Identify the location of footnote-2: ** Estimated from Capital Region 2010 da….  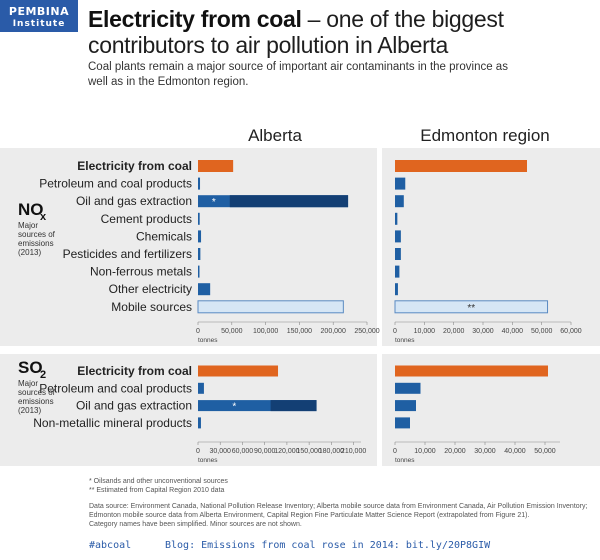
(157, 490).